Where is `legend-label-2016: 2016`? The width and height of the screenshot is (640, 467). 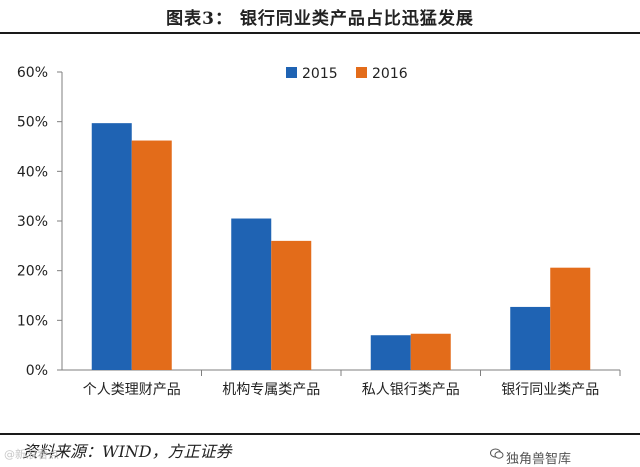 legend-label-2016: 2016 is located at coordinates (390, 74).